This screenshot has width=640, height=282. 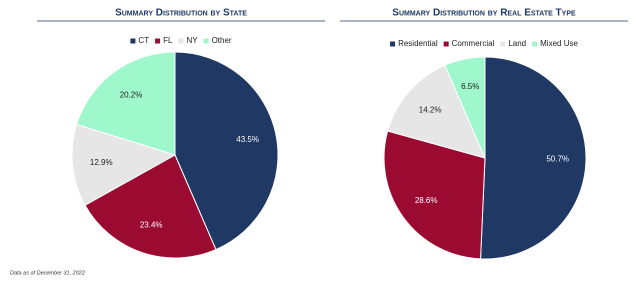 I want to click on value-label: 23.4%, so click(x=151, y=224).